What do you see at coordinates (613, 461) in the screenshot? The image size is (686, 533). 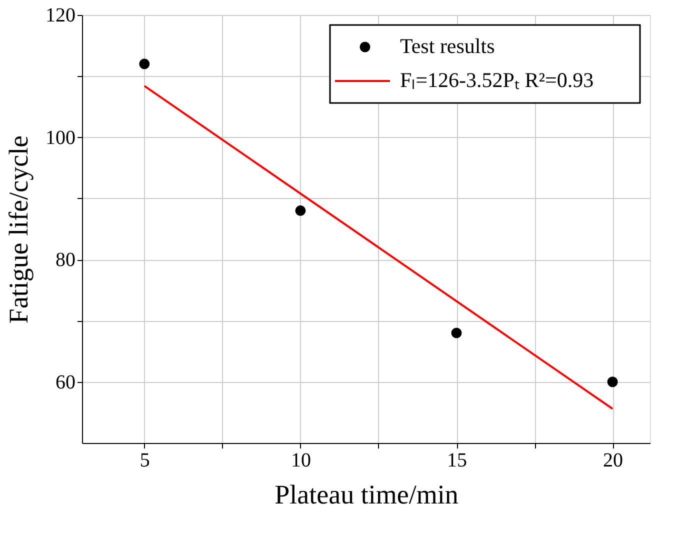 I see `x-tick-label: 20` at bounding box center [613, 461].